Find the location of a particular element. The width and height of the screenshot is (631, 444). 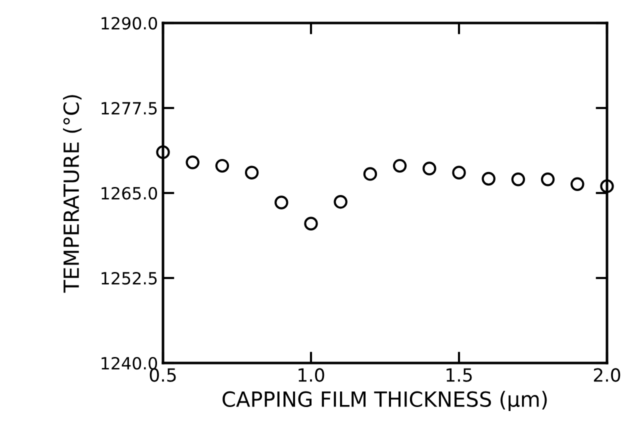

x-tick-label: 0.5 is located at coordinates (163, 375).